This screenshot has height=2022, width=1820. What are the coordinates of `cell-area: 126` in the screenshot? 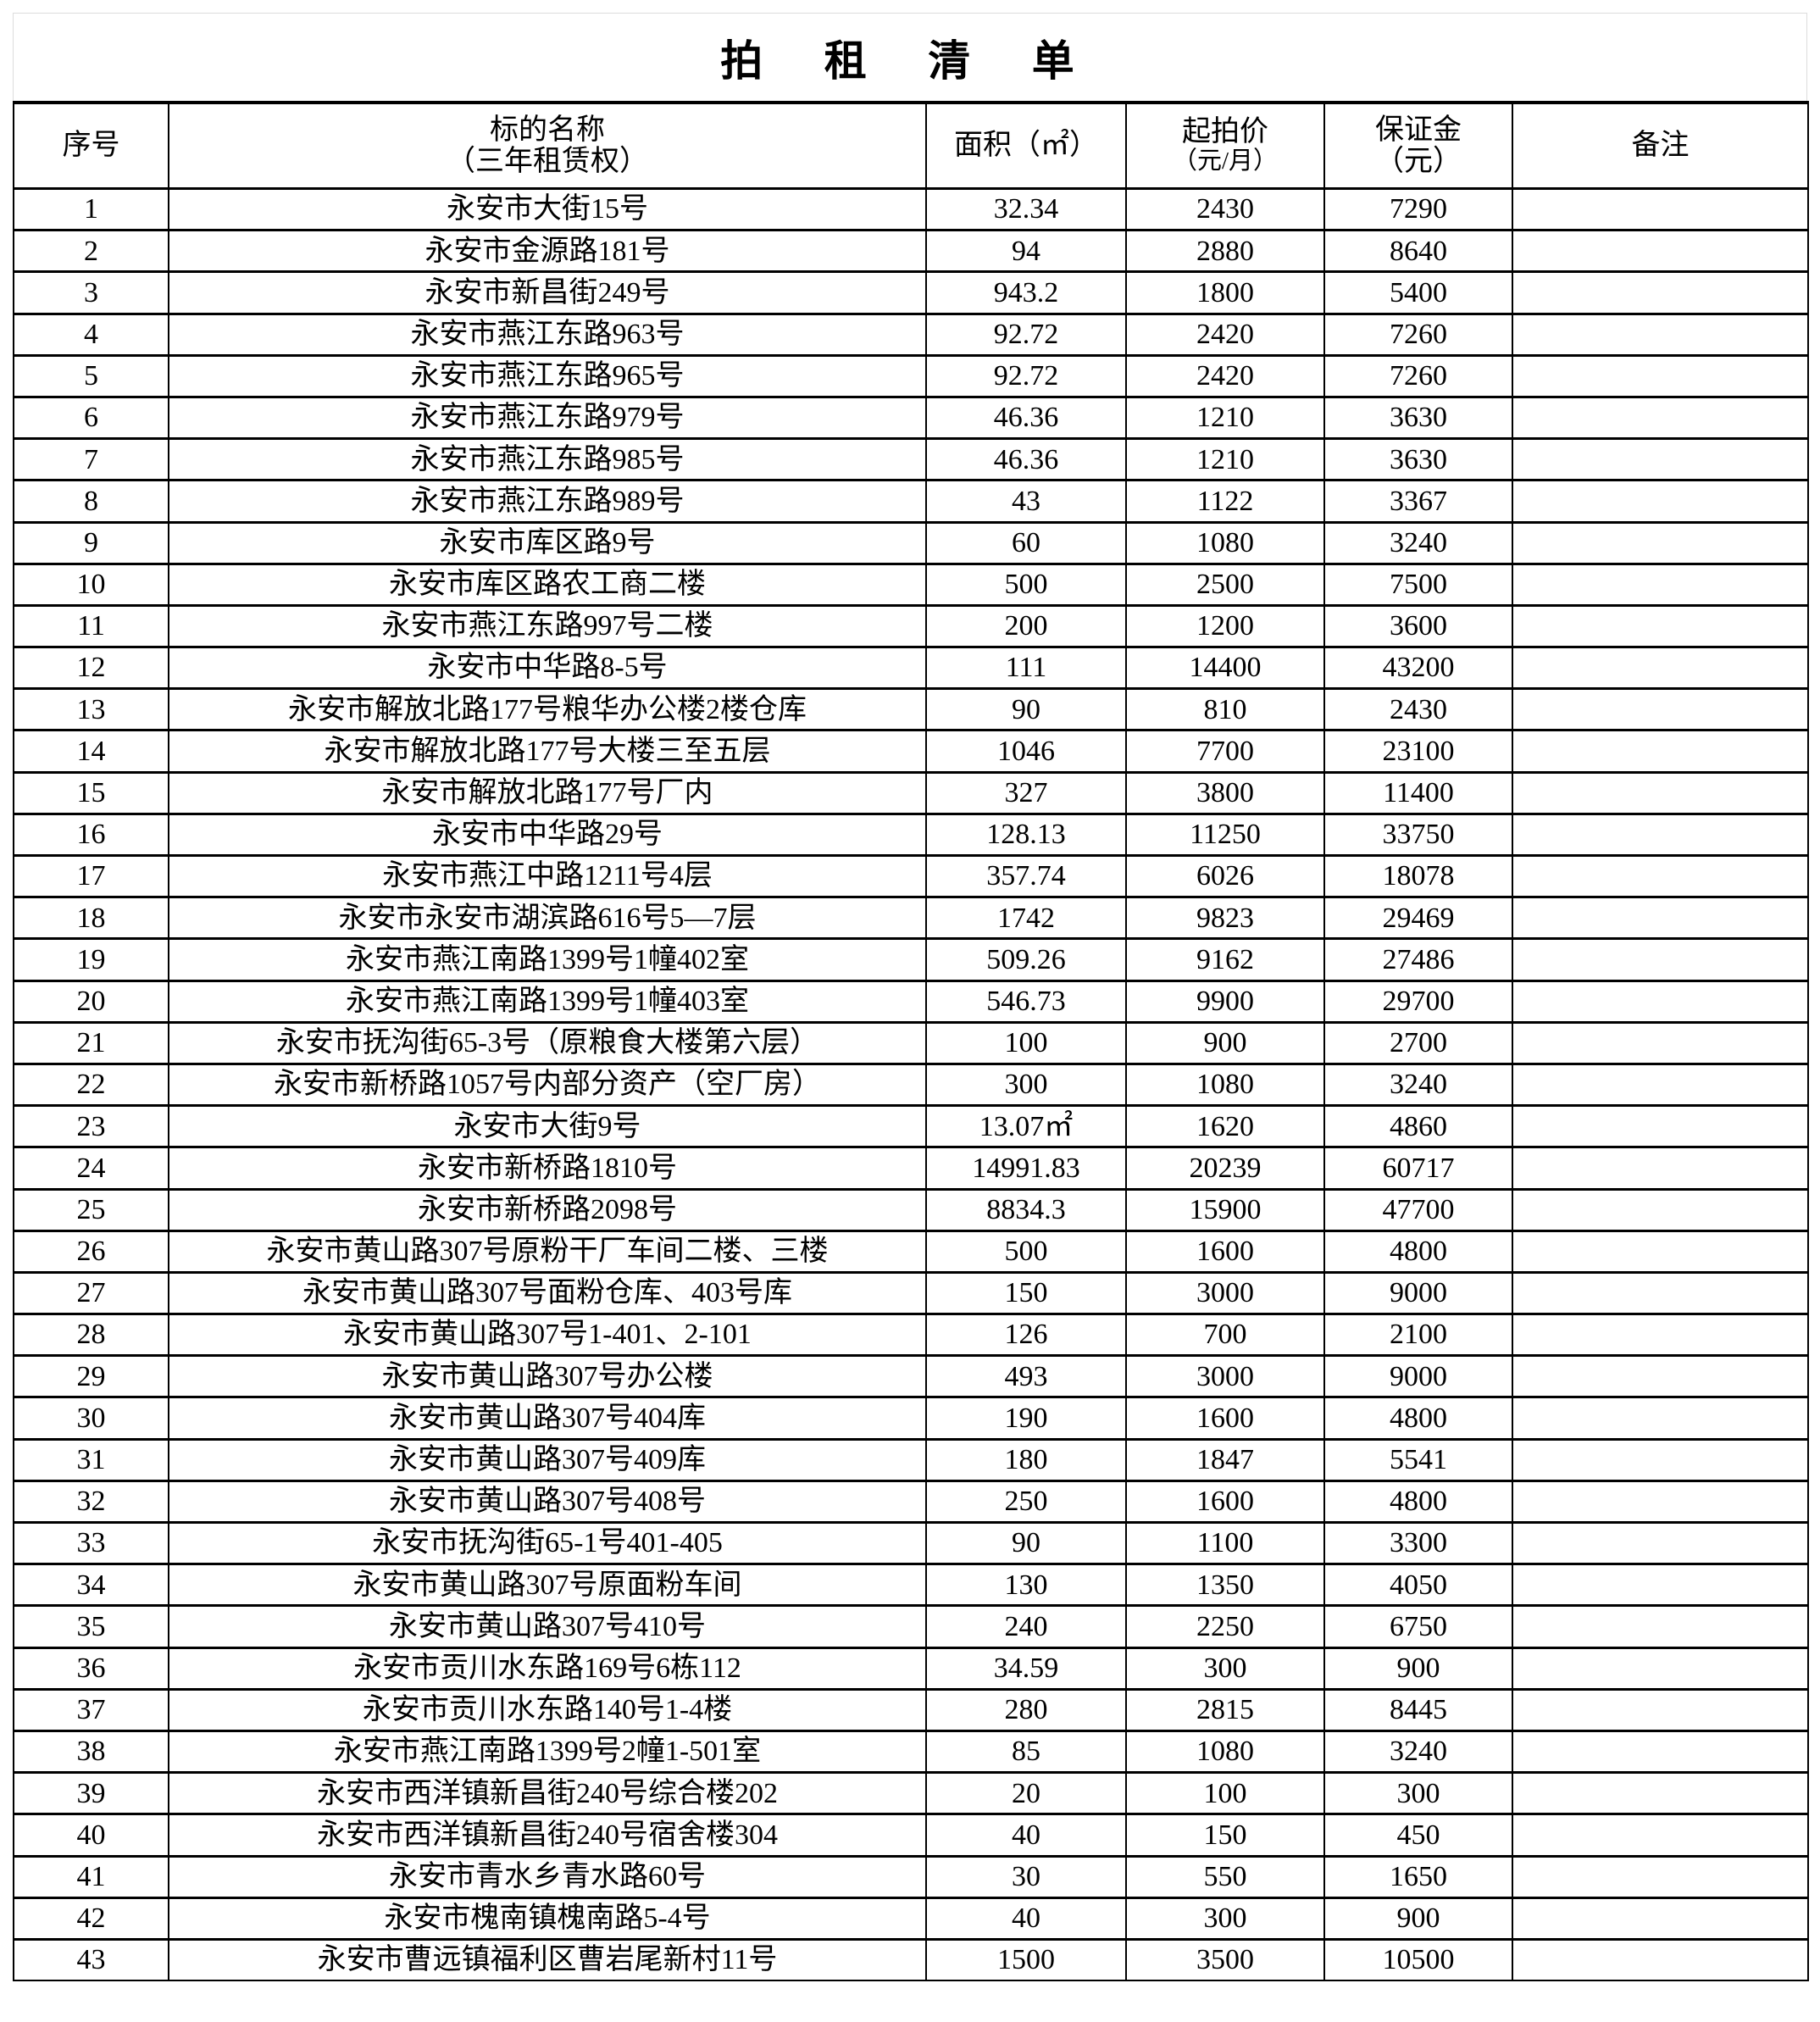 It's located at (1026, 1335).